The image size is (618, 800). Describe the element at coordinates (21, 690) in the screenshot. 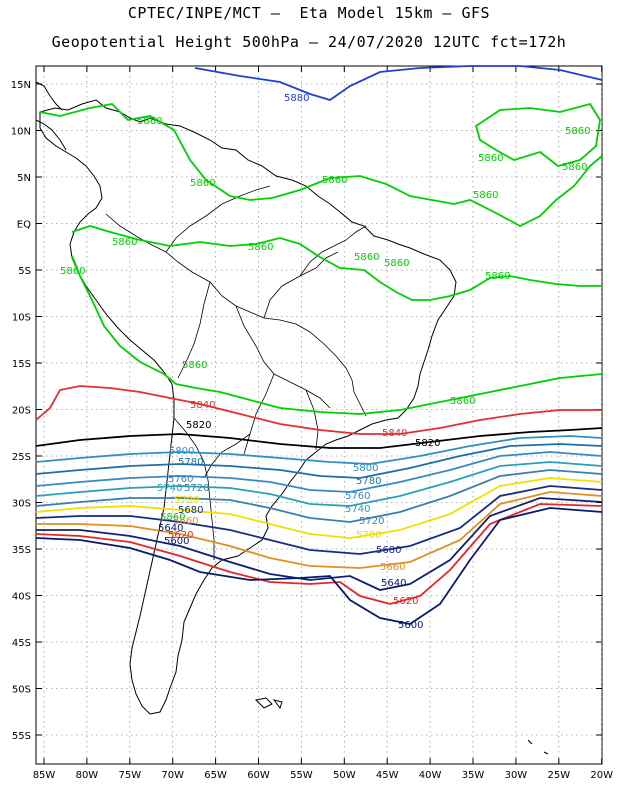

I see `latitude-label: 50S` at that location.